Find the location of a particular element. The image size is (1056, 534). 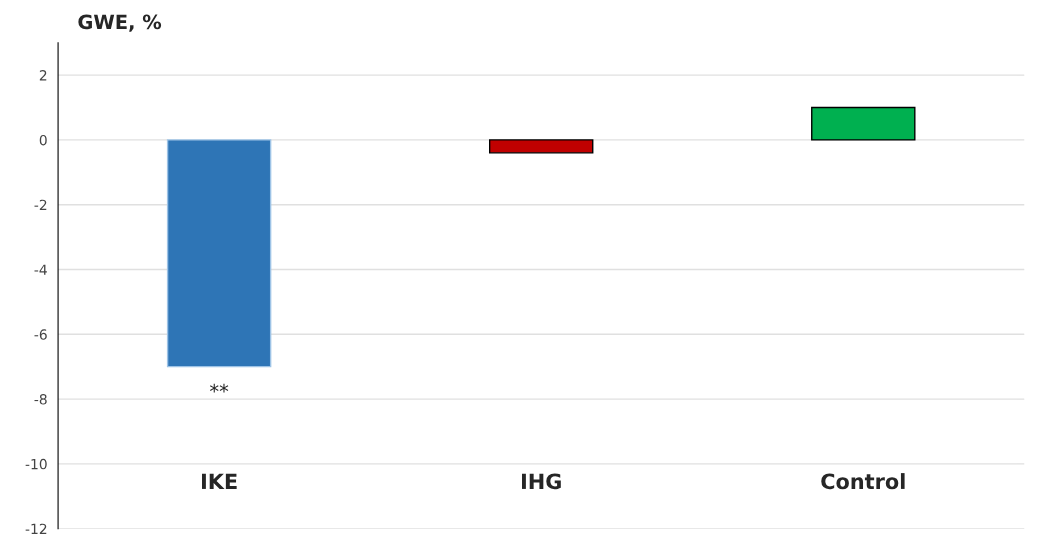

y-tick-label: -10 is located at coordinates (36, 464).